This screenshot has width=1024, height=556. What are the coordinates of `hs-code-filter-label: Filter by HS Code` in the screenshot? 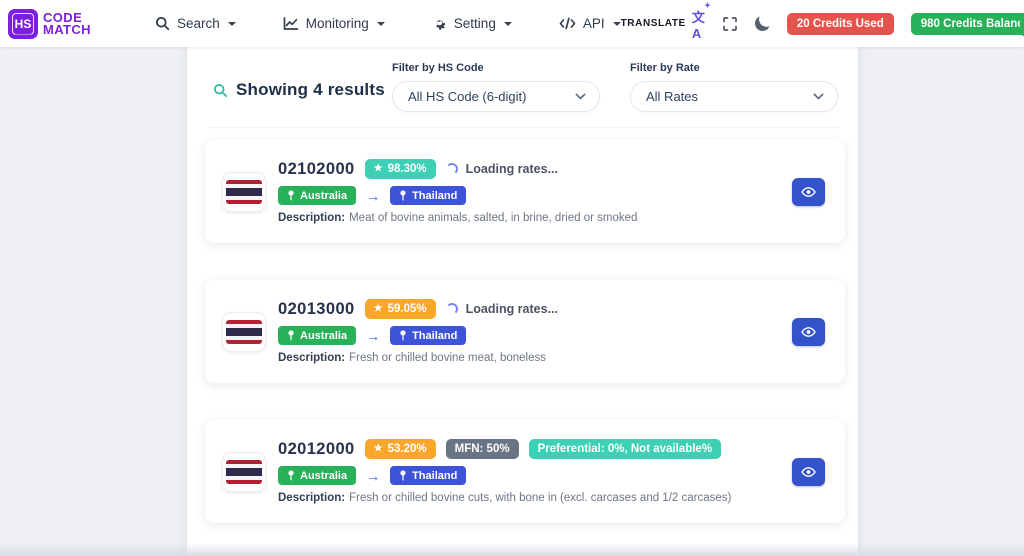 It's located at (438, 68).